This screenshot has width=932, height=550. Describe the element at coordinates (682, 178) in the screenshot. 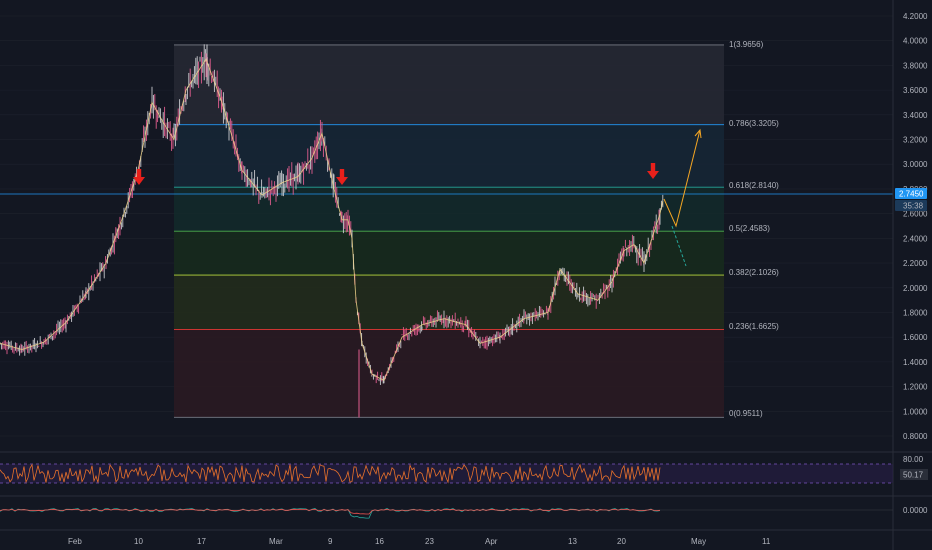

I see `projection-up-path` at that location.